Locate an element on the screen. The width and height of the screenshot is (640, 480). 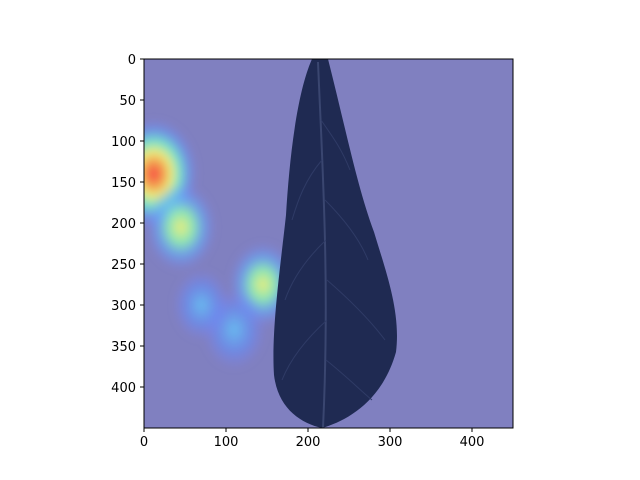
y-axis: 0 50 100 150 200 250 300 350 400 is located at coordinates (127, 224).